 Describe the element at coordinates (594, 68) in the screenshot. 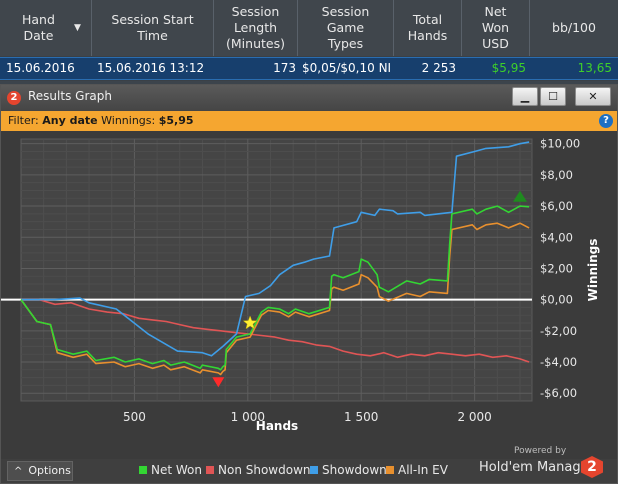

I see `cell-bb100: 13,65` at that location.